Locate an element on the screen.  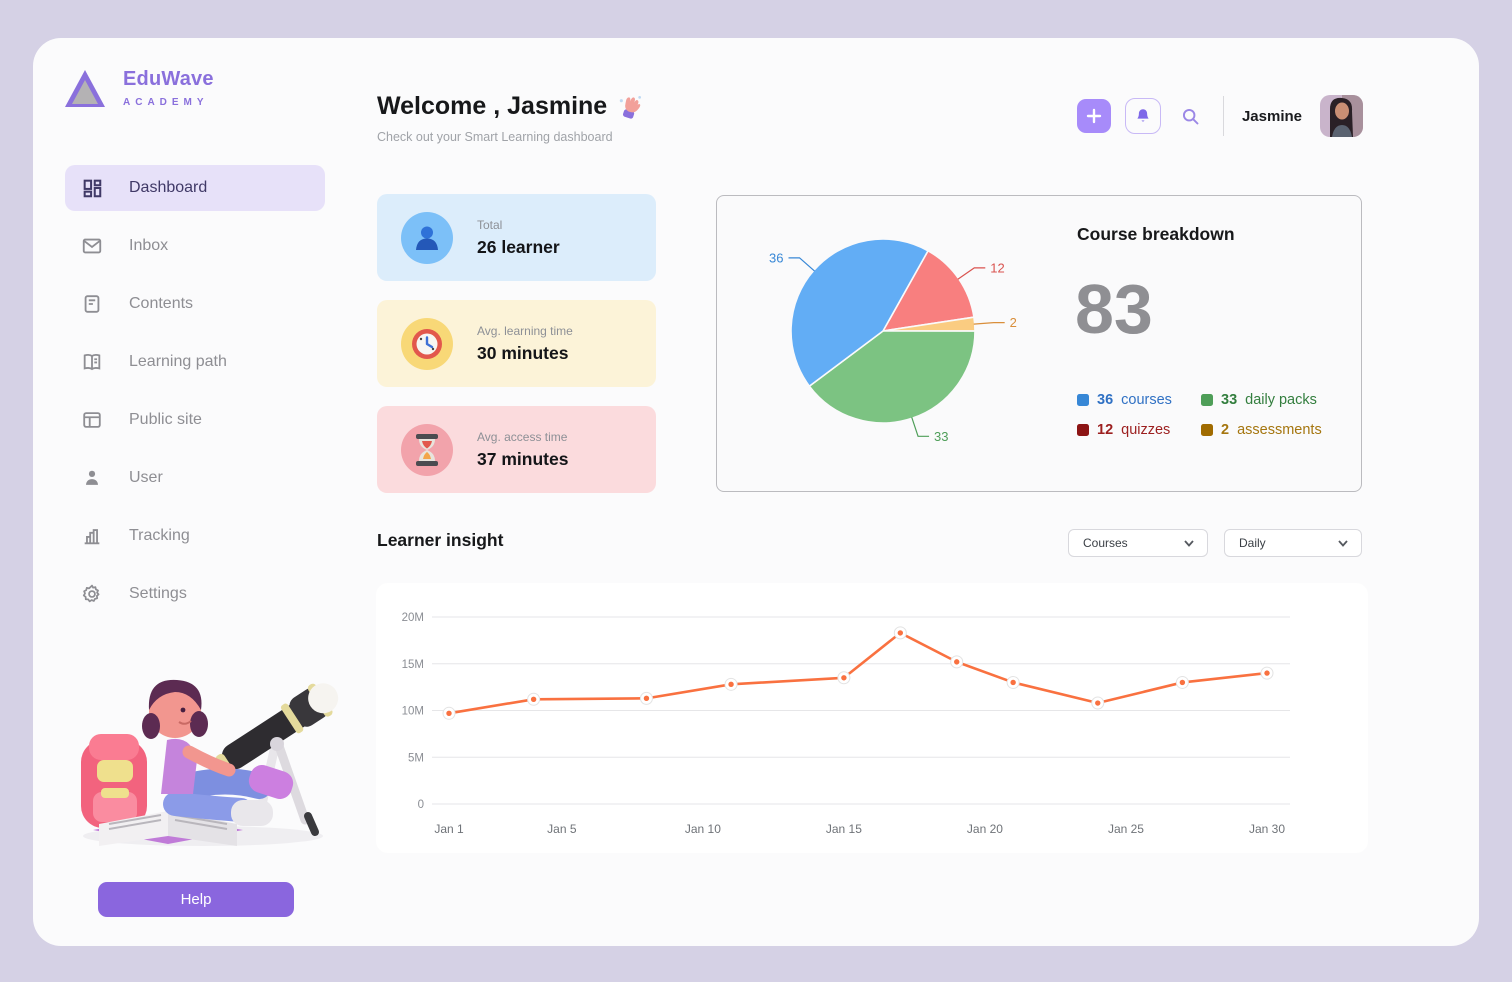
svg-text: 0 is located at coordinates (421, 805).